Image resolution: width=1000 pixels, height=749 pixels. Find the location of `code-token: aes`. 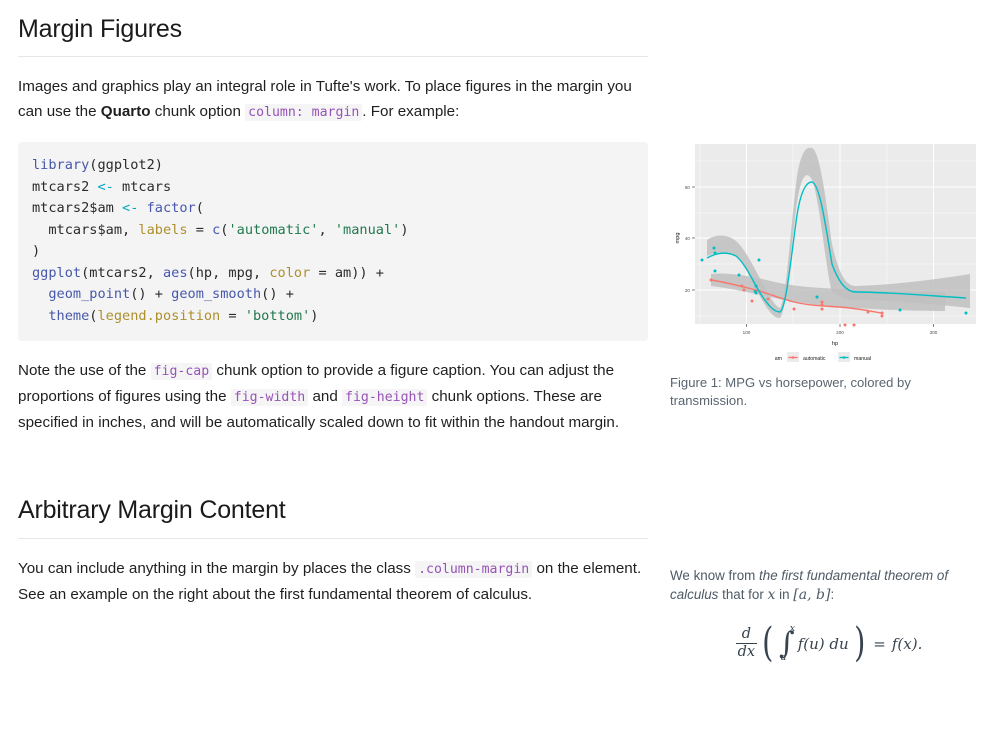

code-token: aes is located at coordinates (175, 272).